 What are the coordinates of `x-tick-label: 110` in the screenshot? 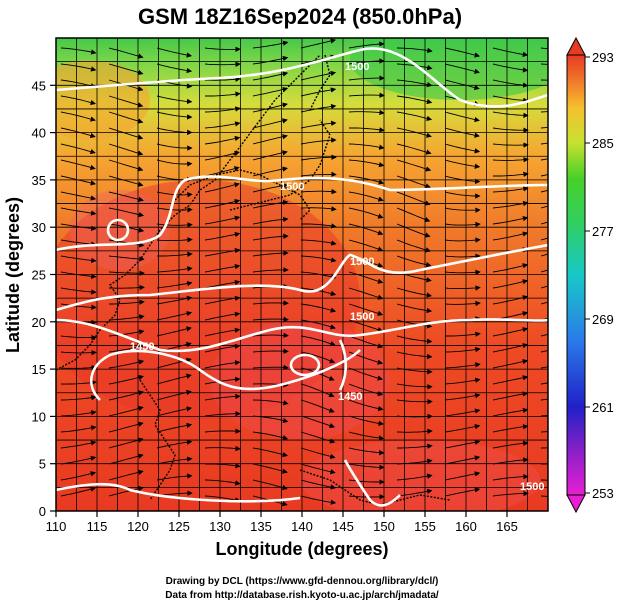 It's located at (56, 526).